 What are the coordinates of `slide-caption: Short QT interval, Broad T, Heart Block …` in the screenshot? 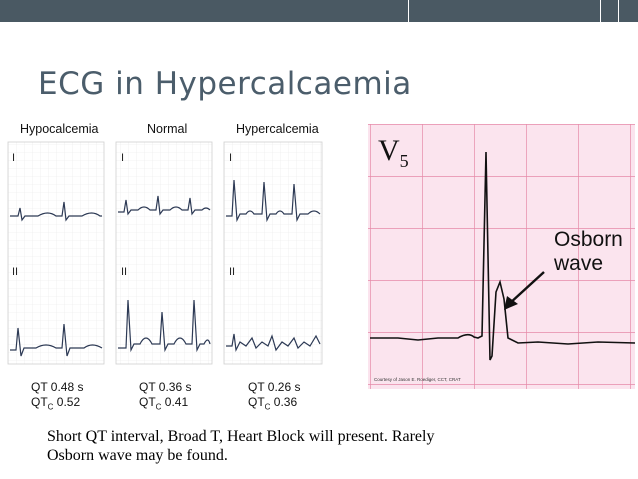 It's located at (241, 446).